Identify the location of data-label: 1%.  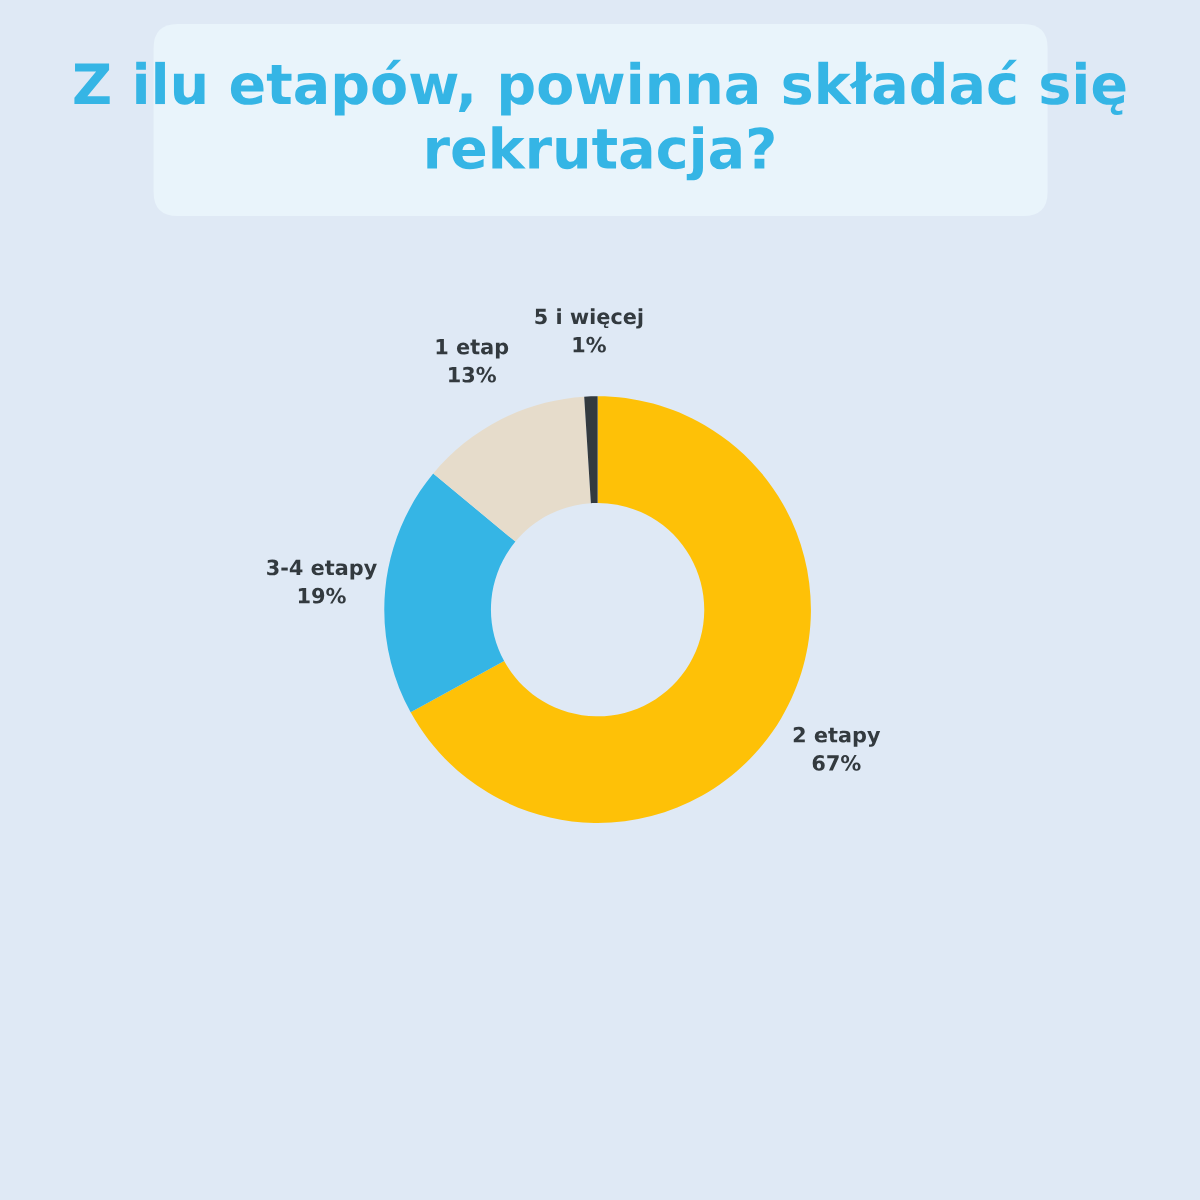
(589, 344).